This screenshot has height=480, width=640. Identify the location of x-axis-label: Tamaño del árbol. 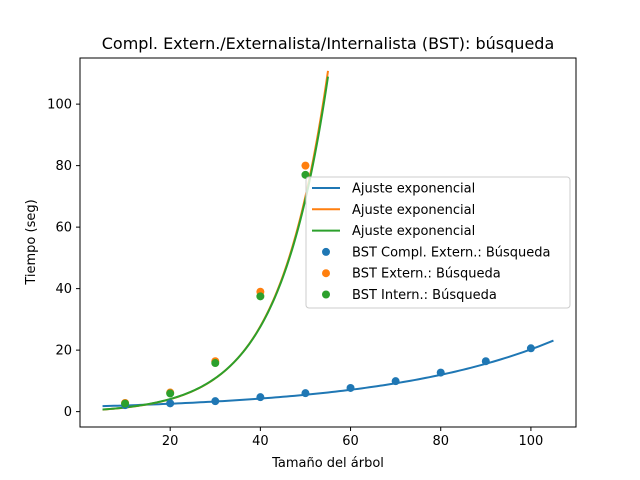
(327, 463).